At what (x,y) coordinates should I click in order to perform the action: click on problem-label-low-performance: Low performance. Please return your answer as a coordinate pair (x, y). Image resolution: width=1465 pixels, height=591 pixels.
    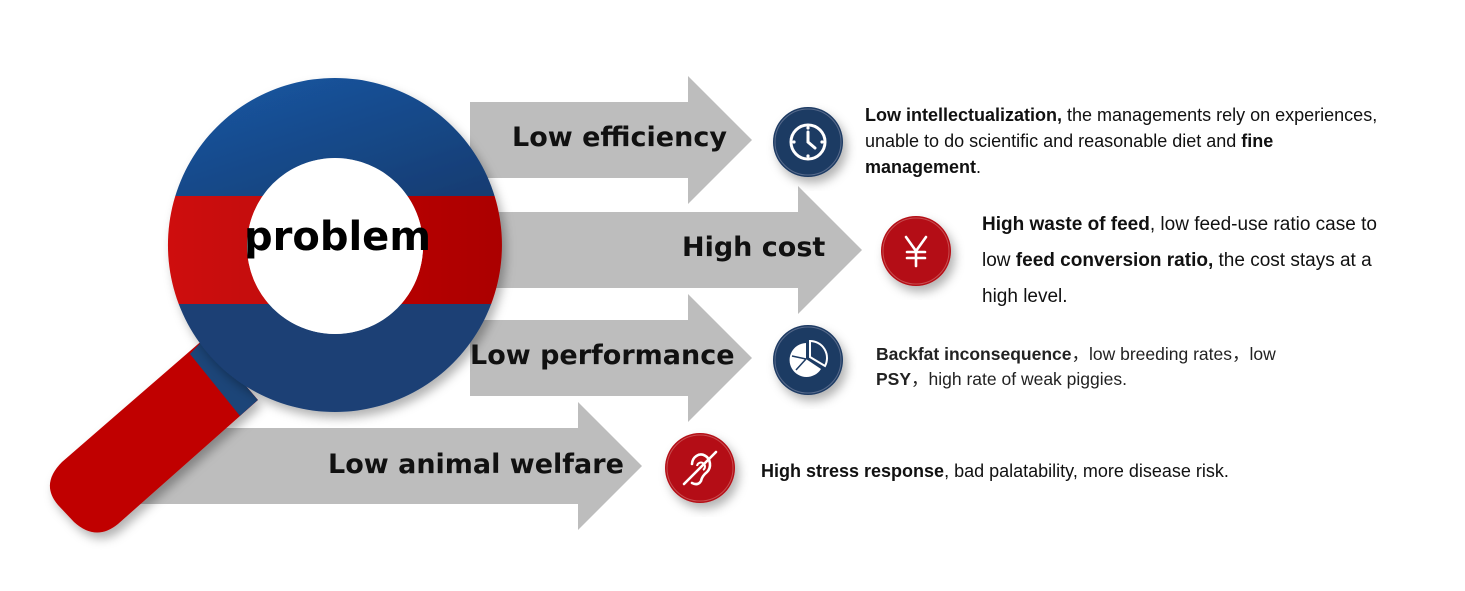
    Looking at the image, I should click on (602, 355).